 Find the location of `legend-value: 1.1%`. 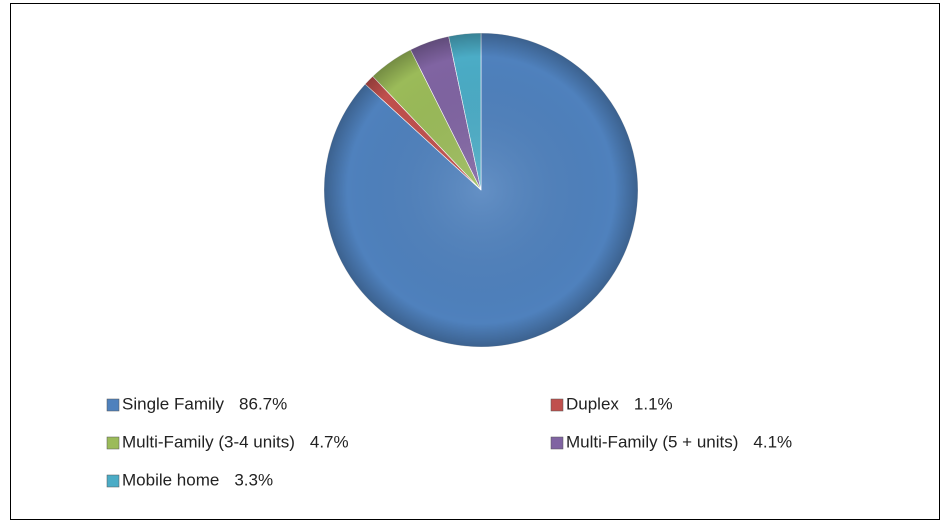

legend-value: 1.1% is located at coordinates (653, 403).